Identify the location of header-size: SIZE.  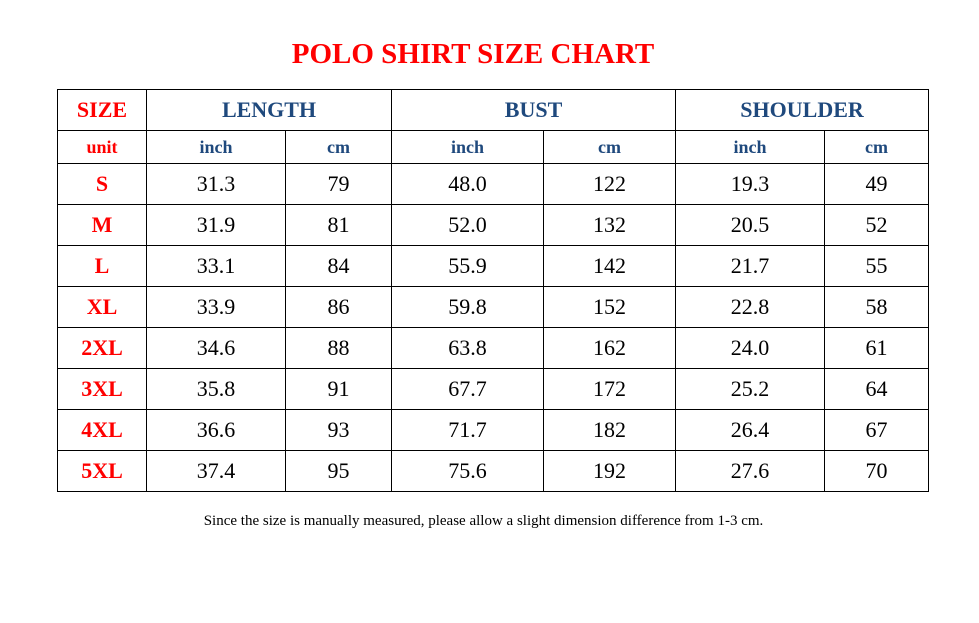
(102, 110).